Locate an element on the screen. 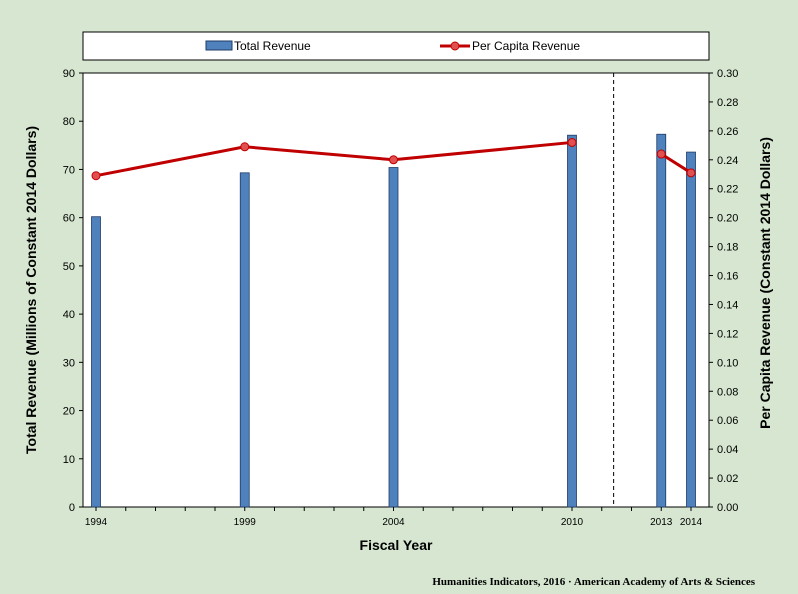 The image size is (798, 594). right-tick-label-0.06: 0.06 is located at coordinates (727, 421).